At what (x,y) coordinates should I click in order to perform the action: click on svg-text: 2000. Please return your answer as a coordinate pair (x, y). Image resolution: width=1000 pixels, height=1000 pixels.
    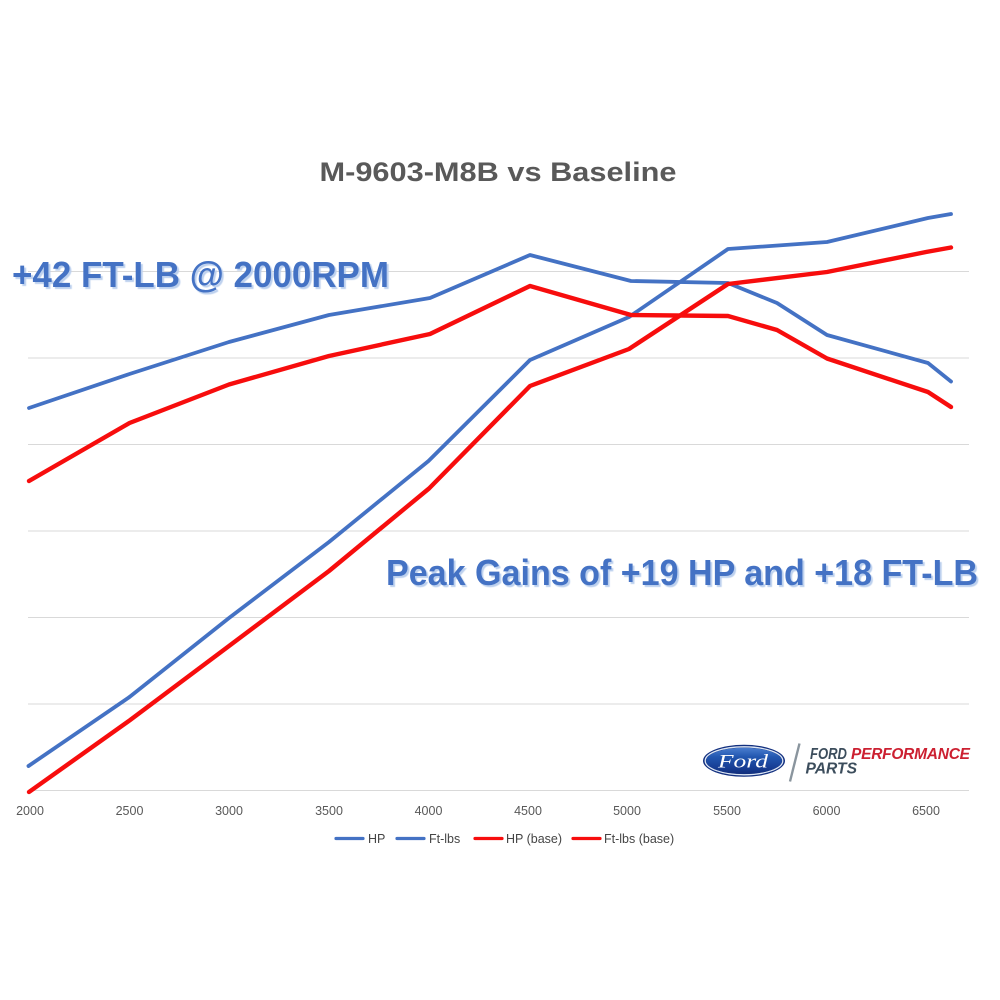
    Looking at the image, I should click on (30, 811).